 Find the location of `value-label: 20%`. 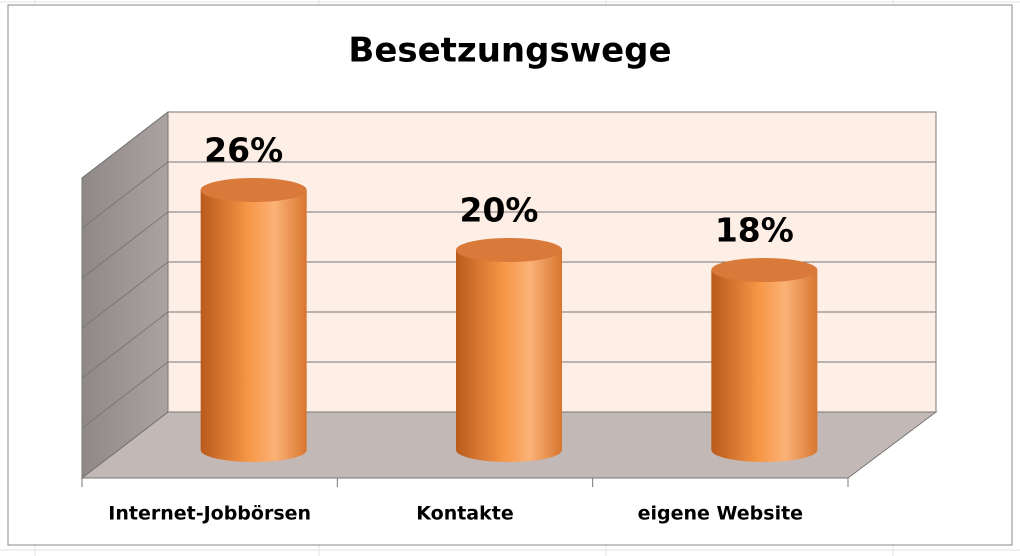

value-label: 20% is located at coordinates (499, 210).